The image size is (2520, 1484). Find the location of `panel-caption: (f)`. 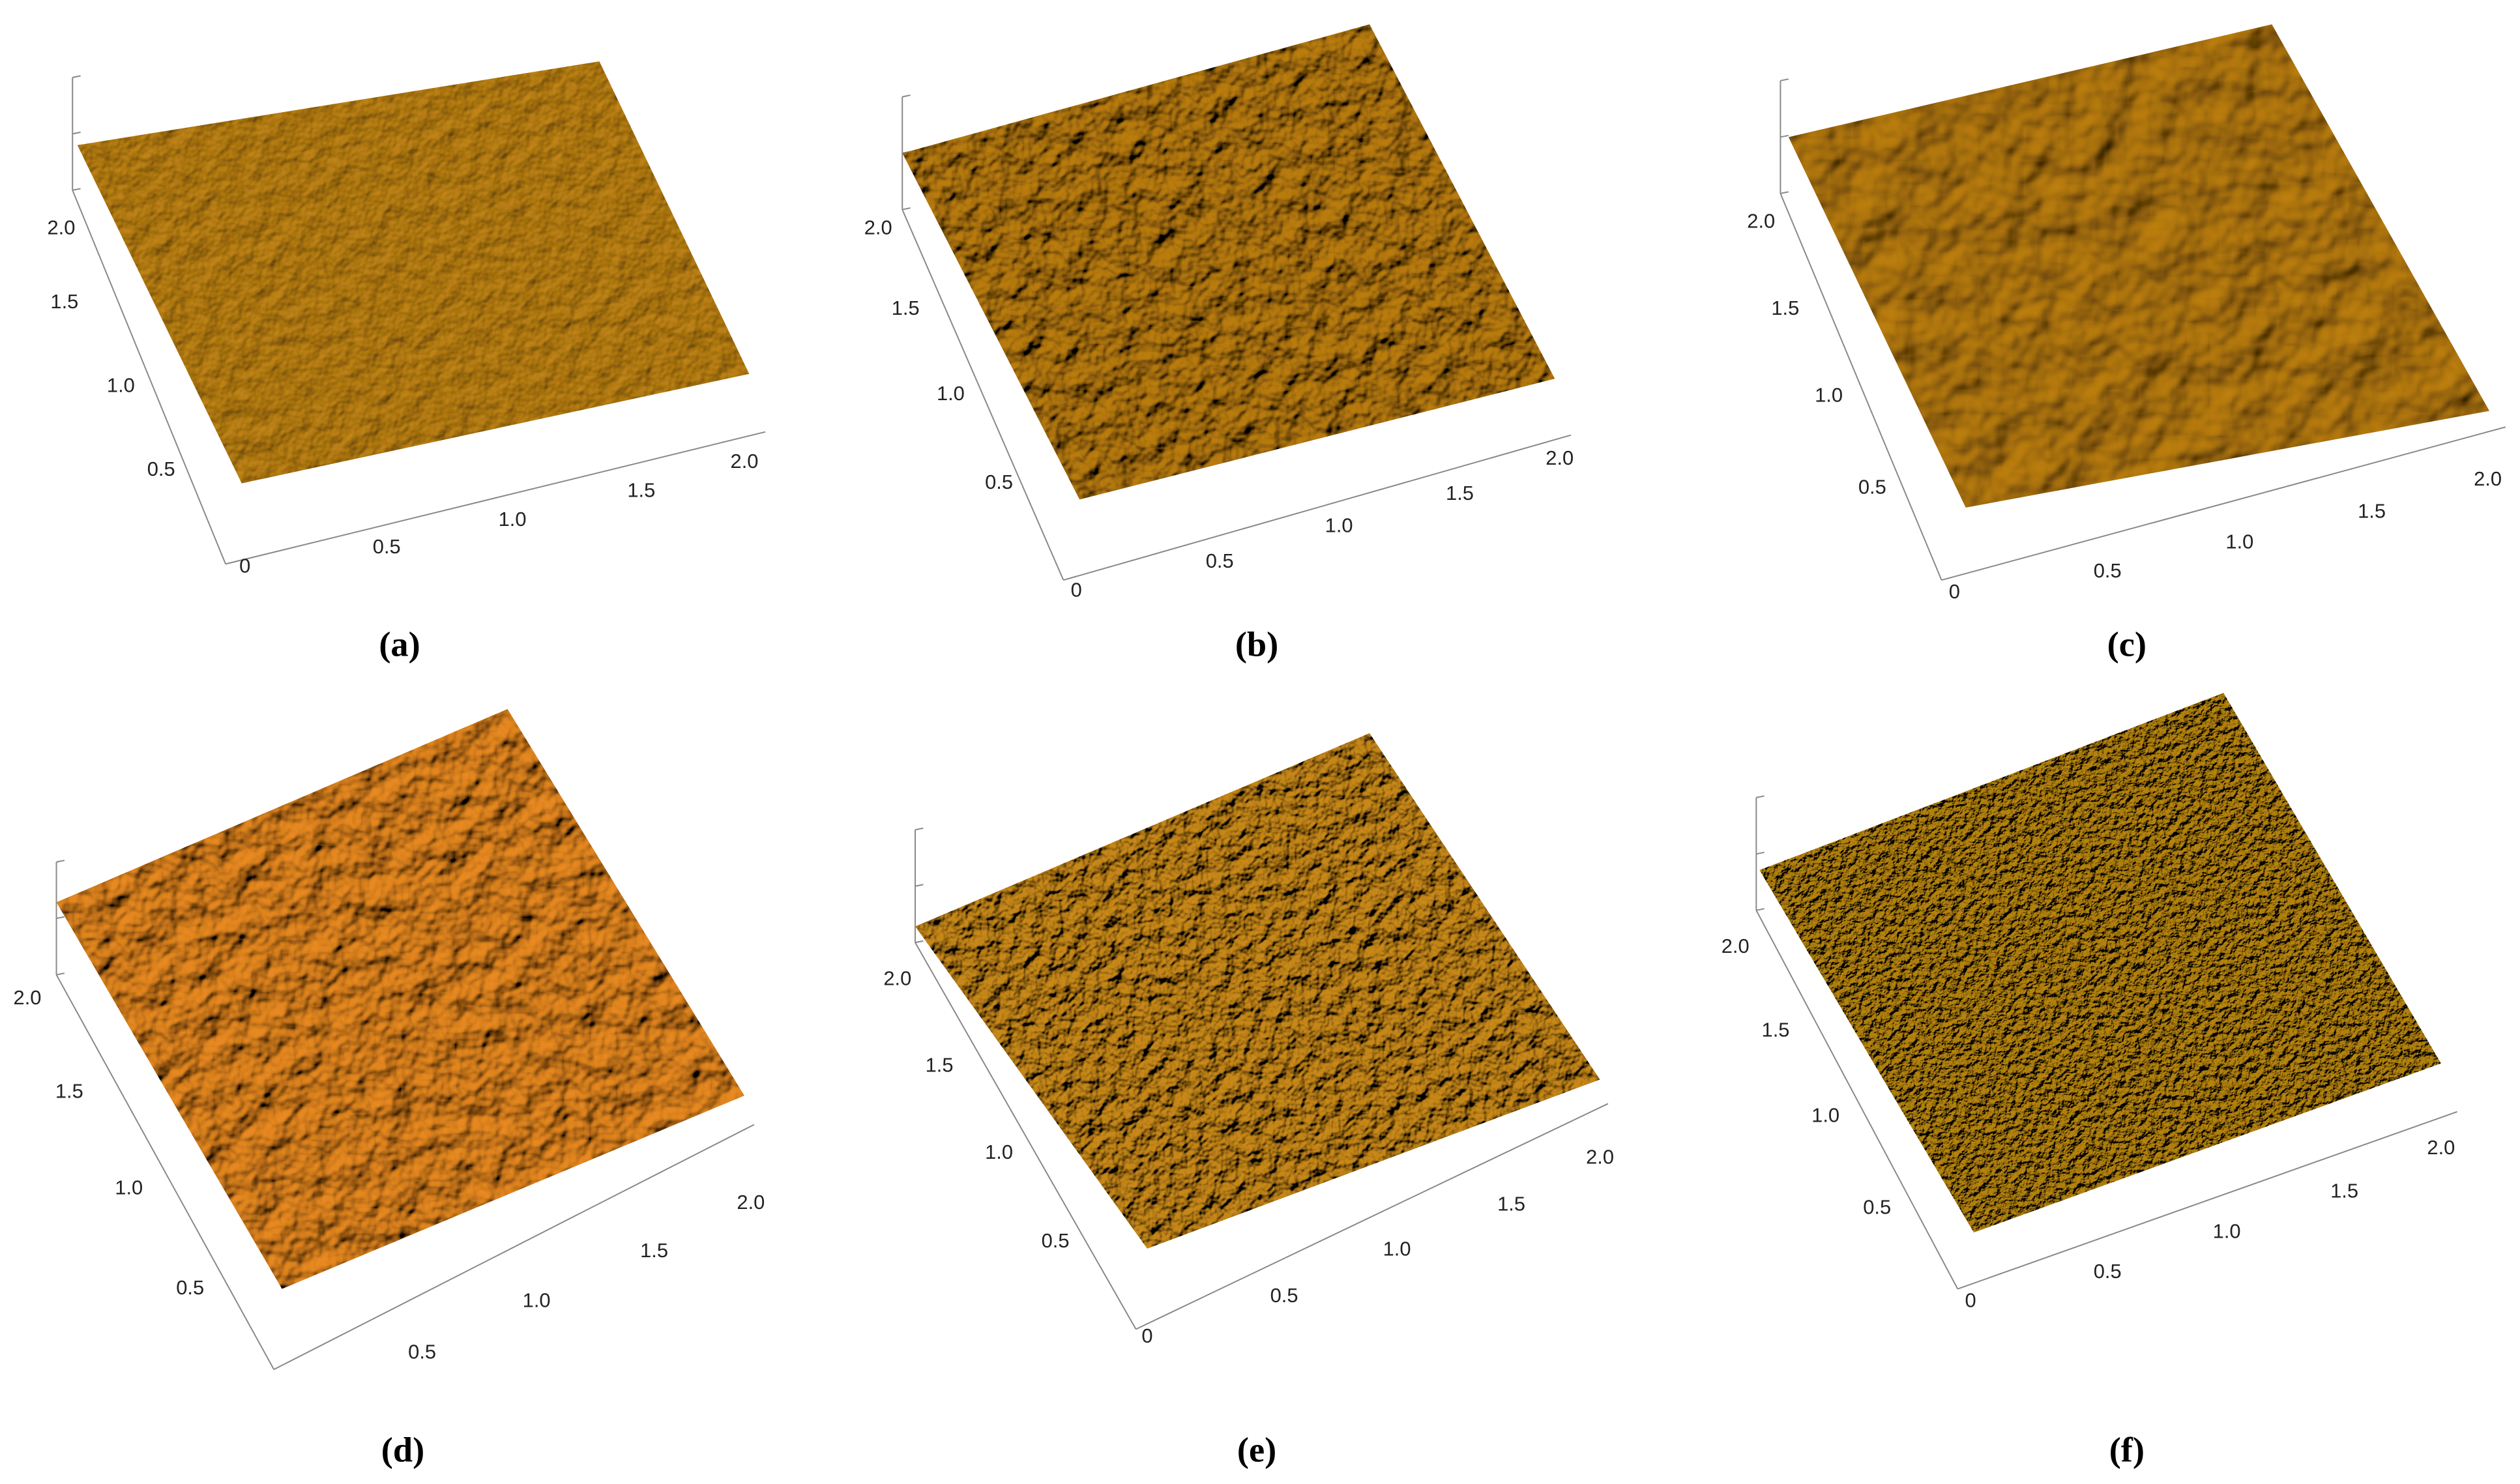

panel-caption: (f) is located at coordinates (2127, 1449).